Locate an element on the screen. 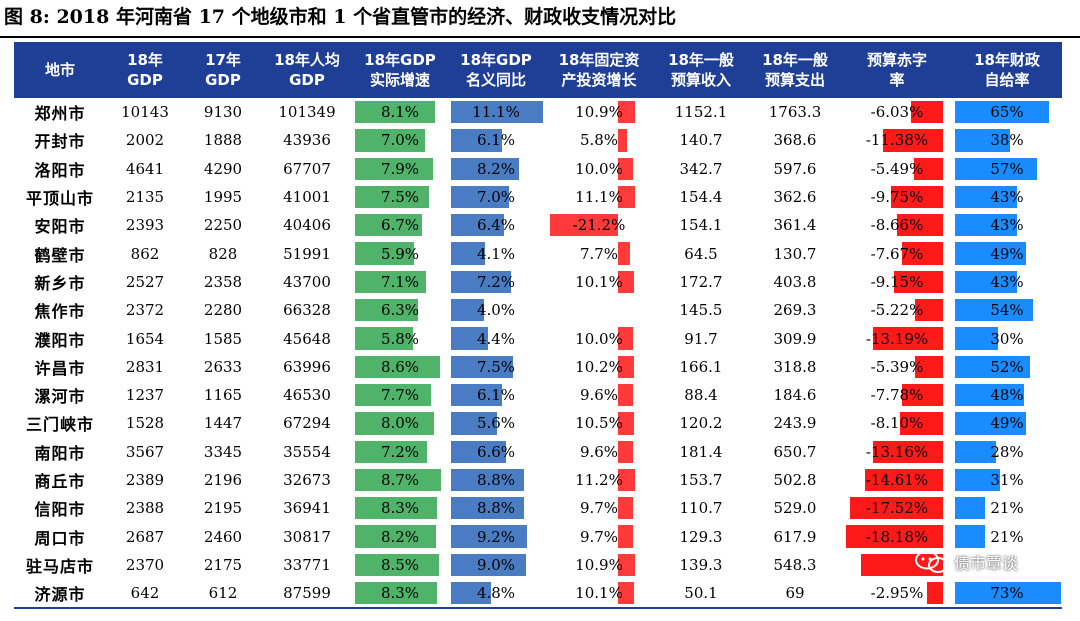 The width and height of the screenshot is (1080, 621). city-name: 新乡市 is located at coordinates (60, 283).